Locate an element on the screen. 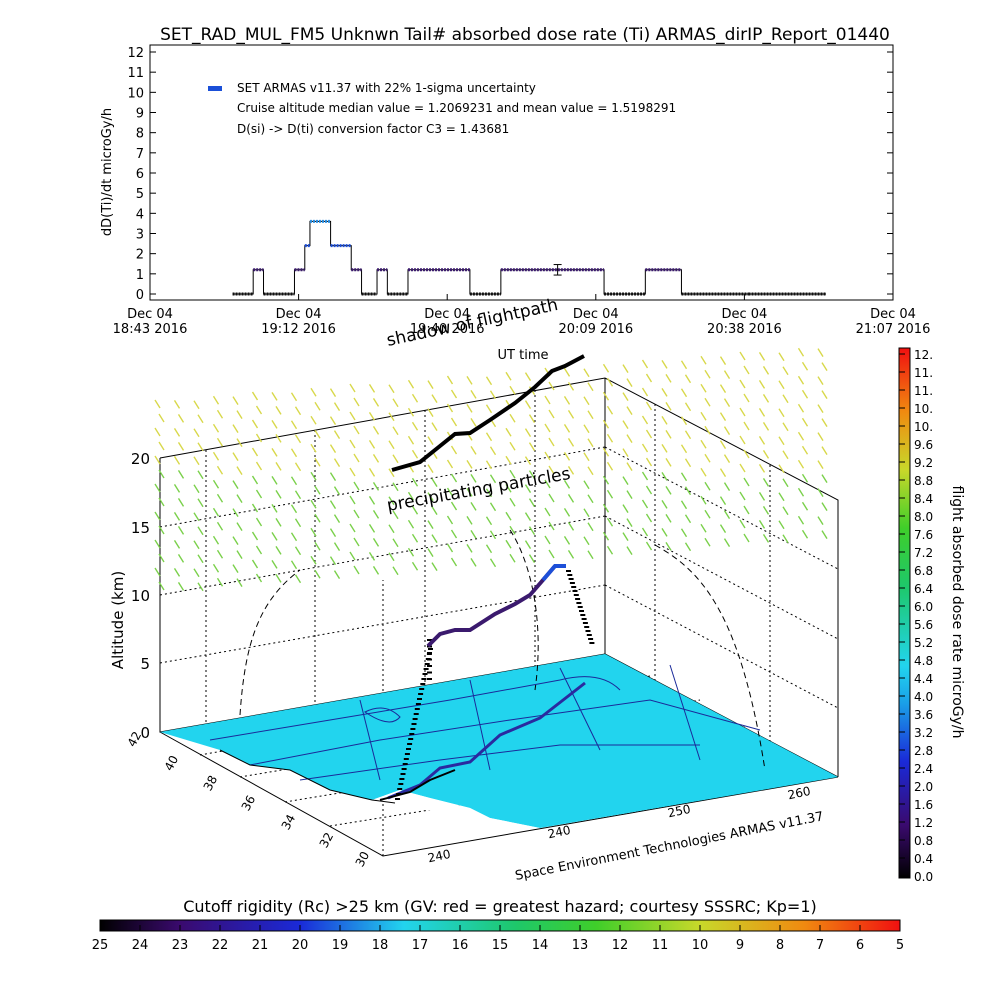  dose-tick-label: 4.0 is located at coordinates (923, 697).